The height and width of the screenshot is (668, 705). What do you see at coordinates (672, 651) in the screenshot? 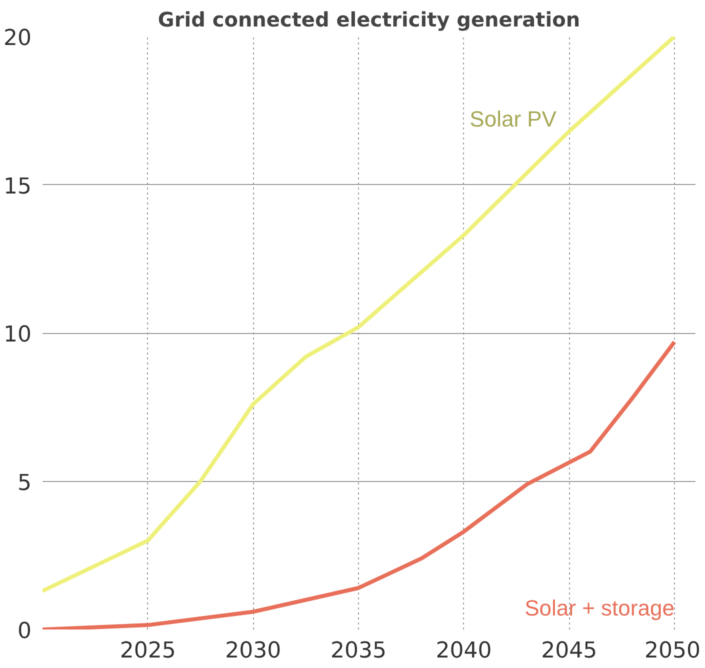
I see `x-tick-label: 2050` at bounding box center [672, 651].